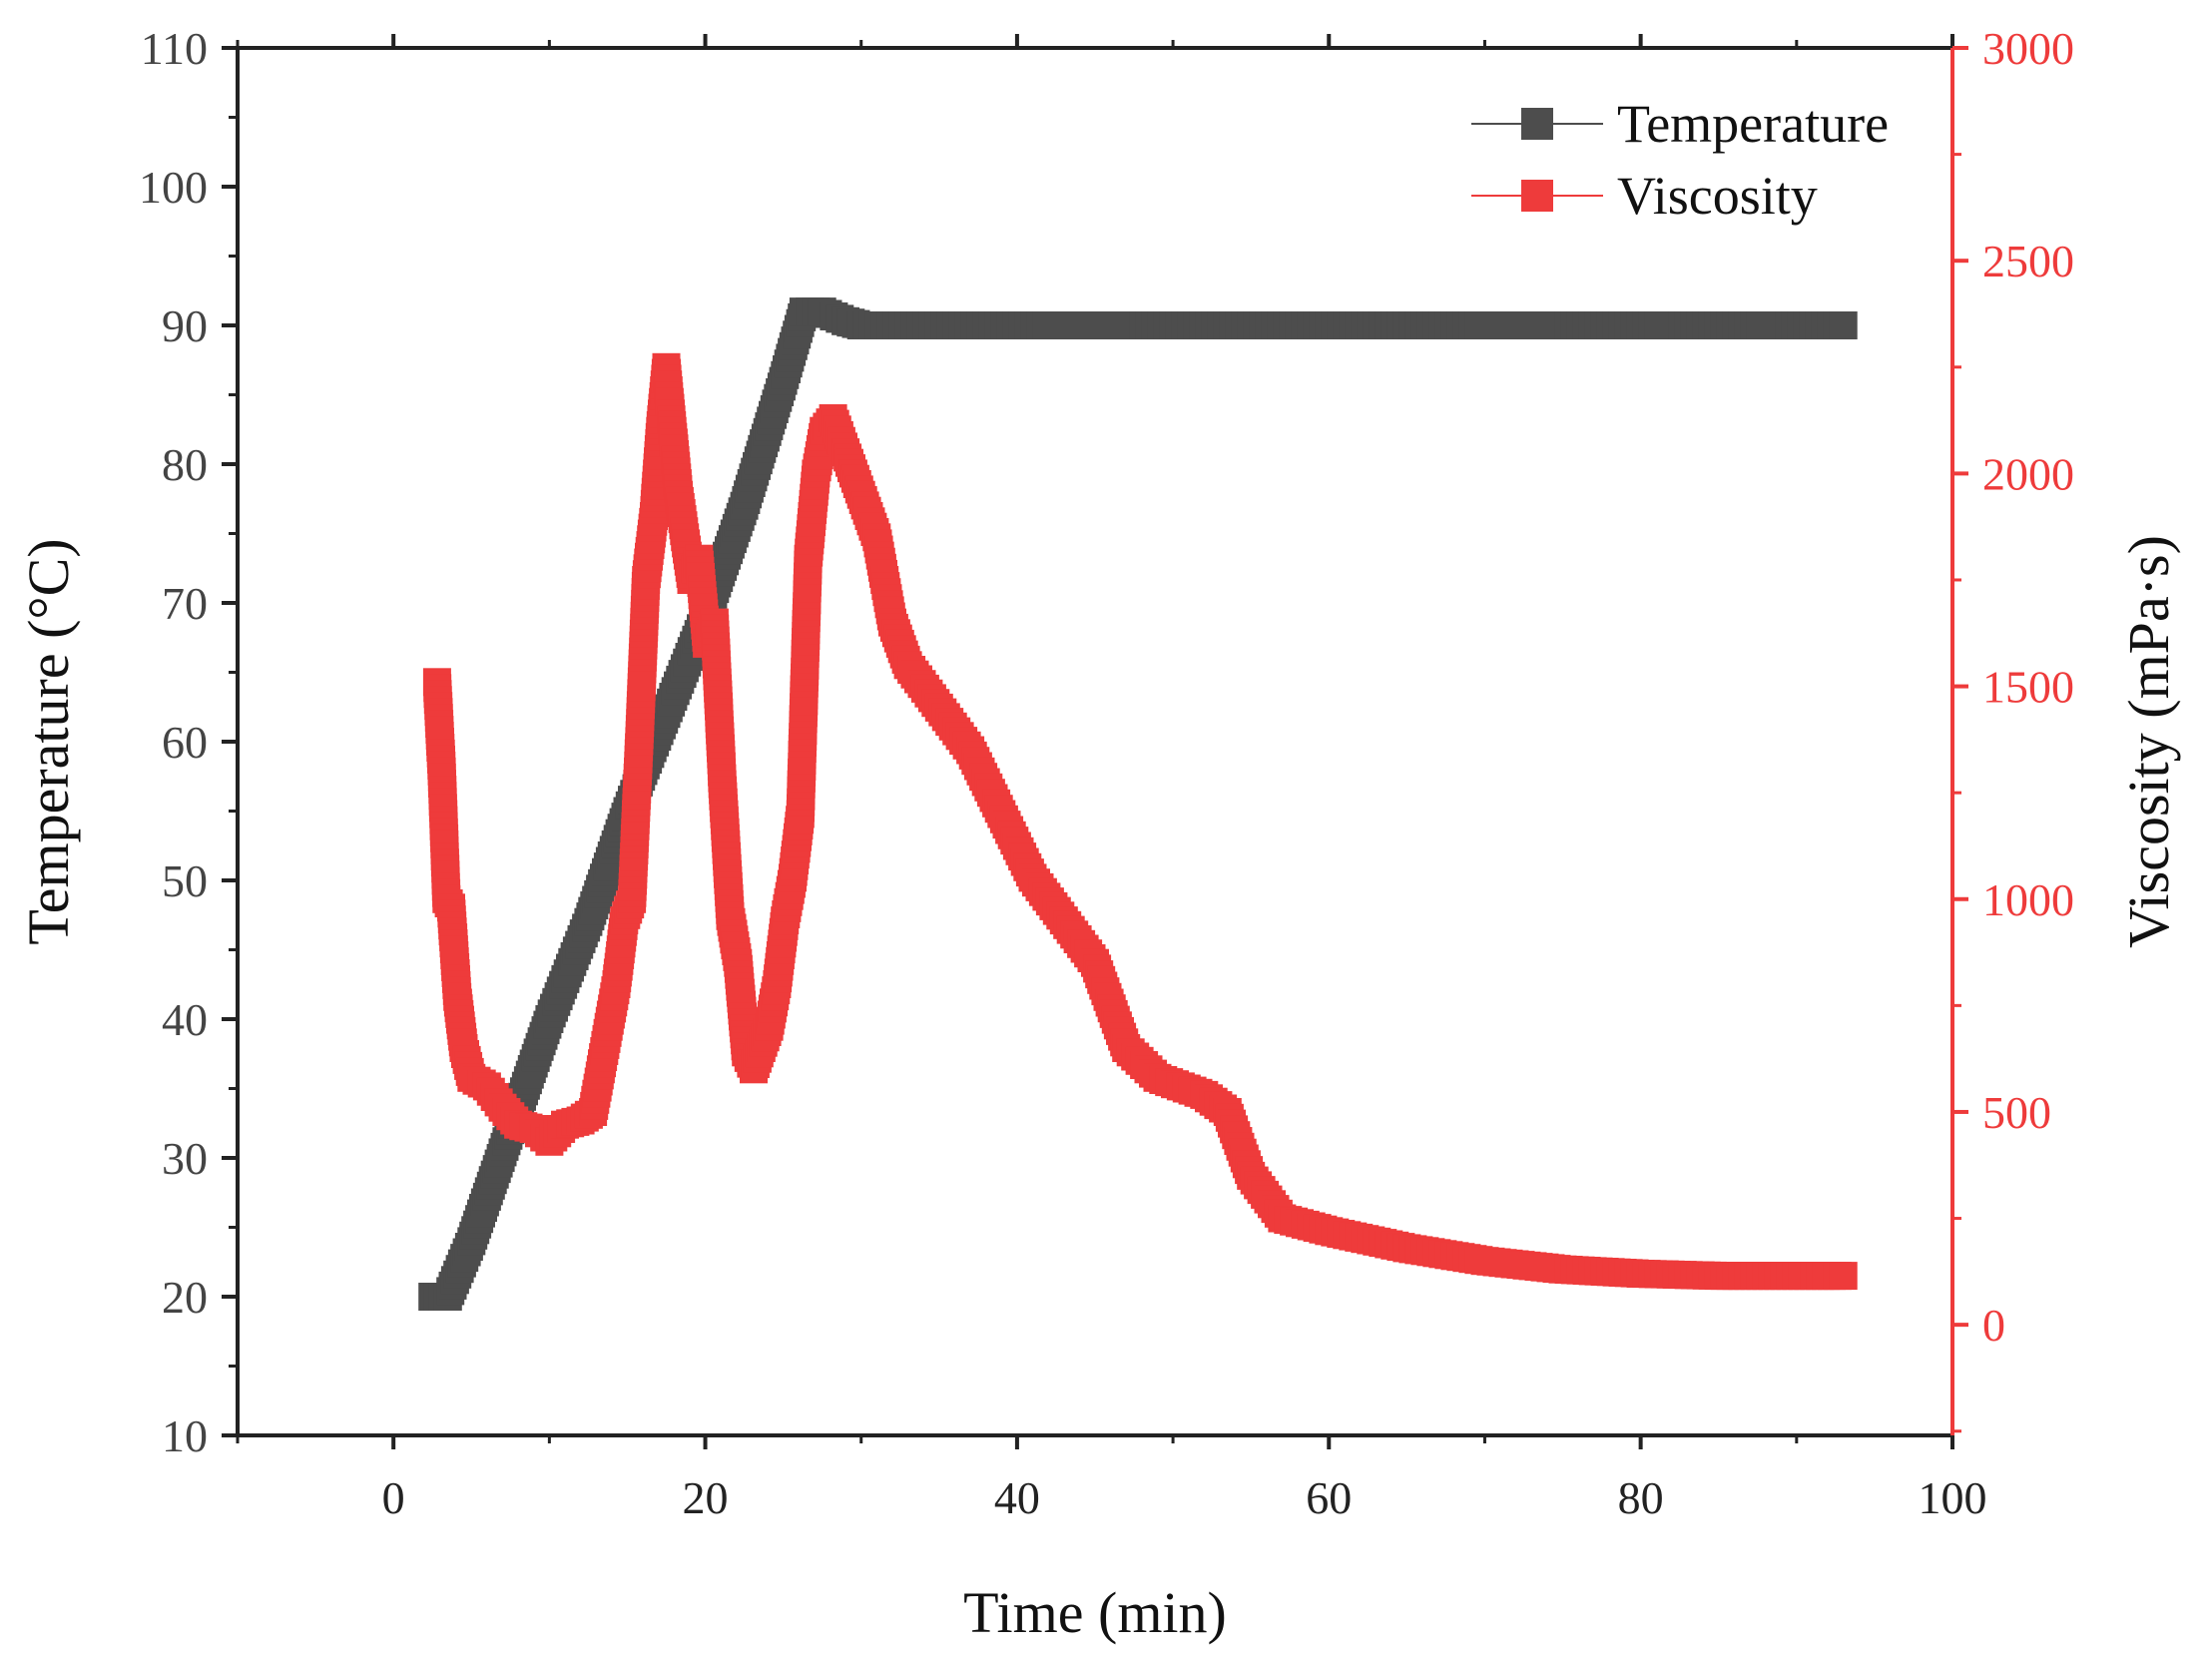 The width and height of the screenshot is (2212, 1667). Describe the element at coordinates (2028, 48) in the screenshot. I see `y2-tick-label: 3000` at that location.